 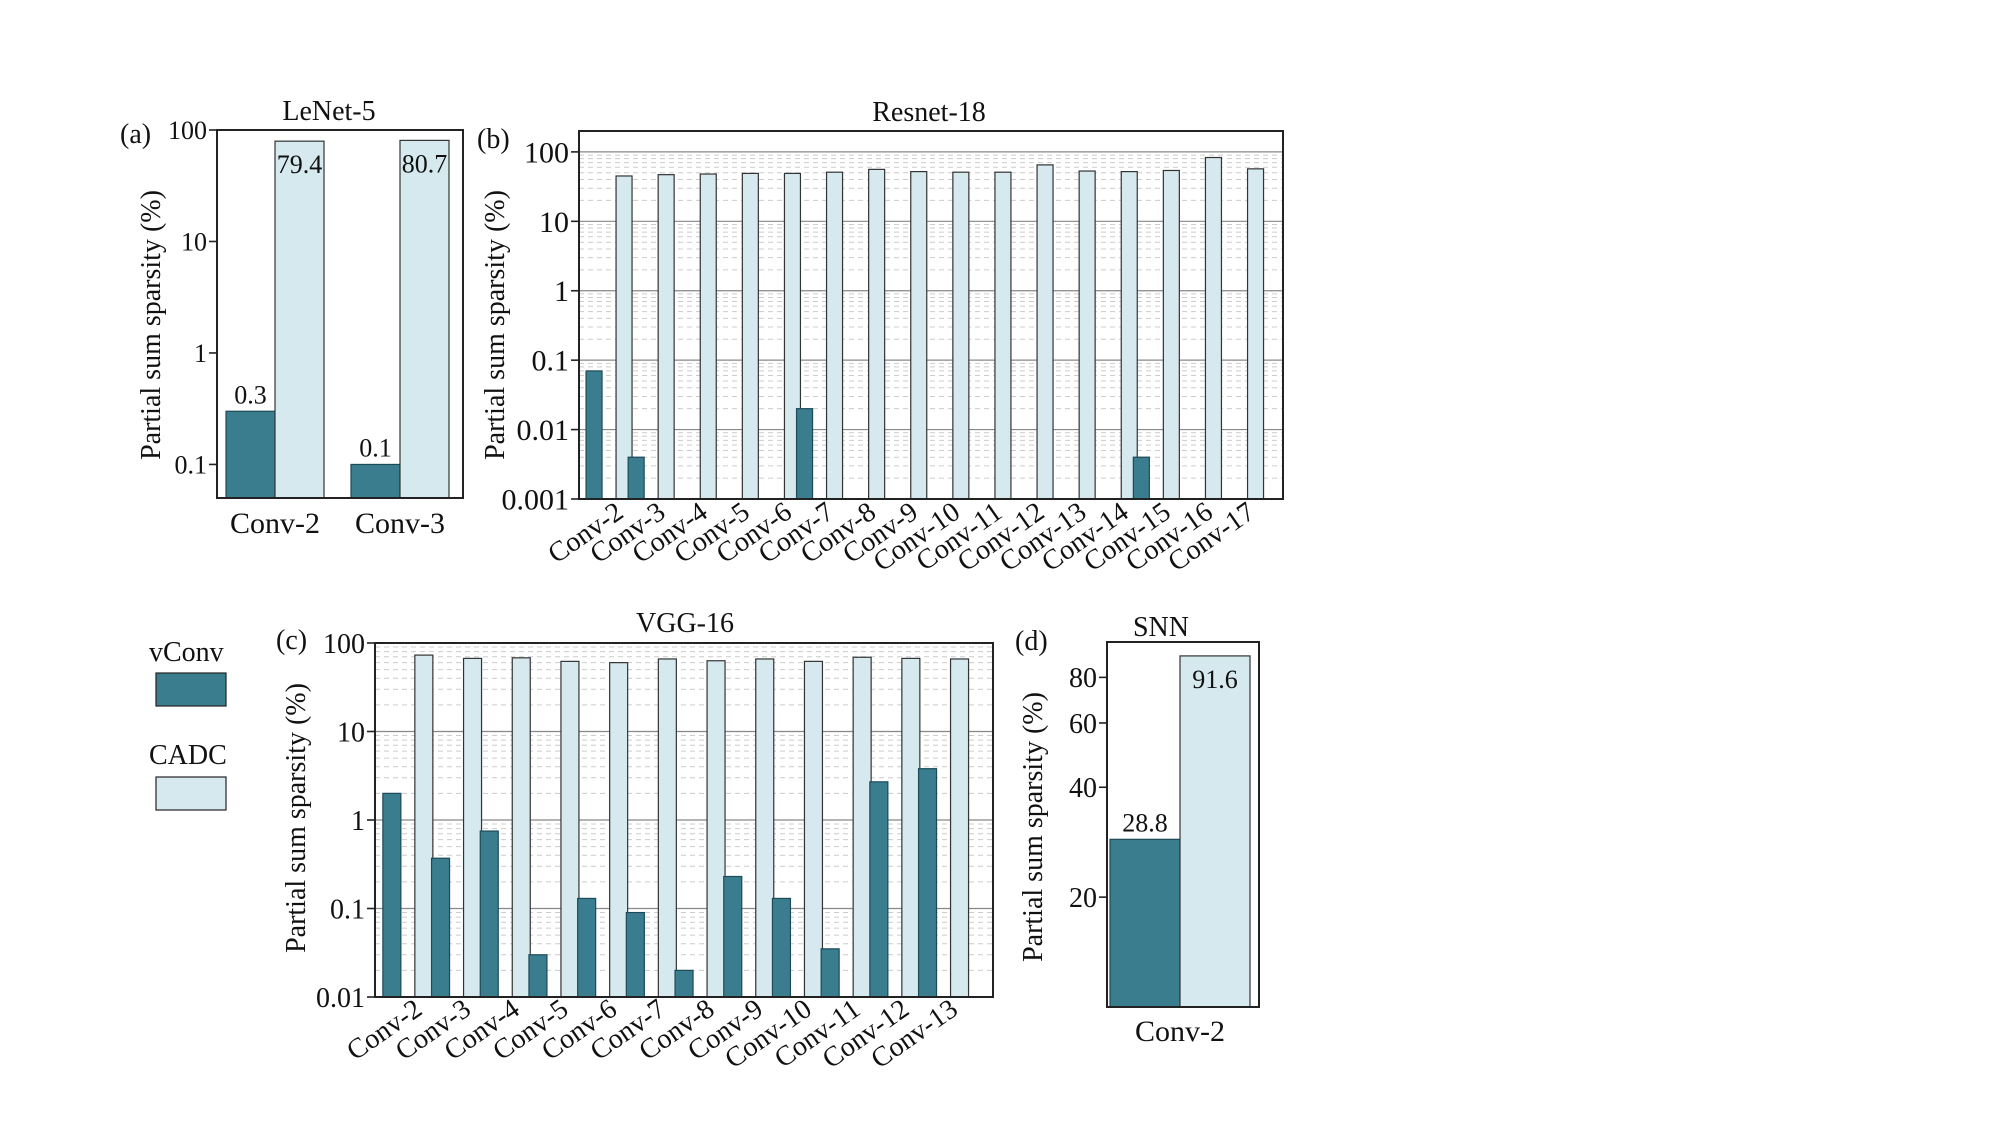 I want to click on panel-a-ticks: 0.1 1 10 100 Conv-2 Conv-3, so click(x=306, y=328).